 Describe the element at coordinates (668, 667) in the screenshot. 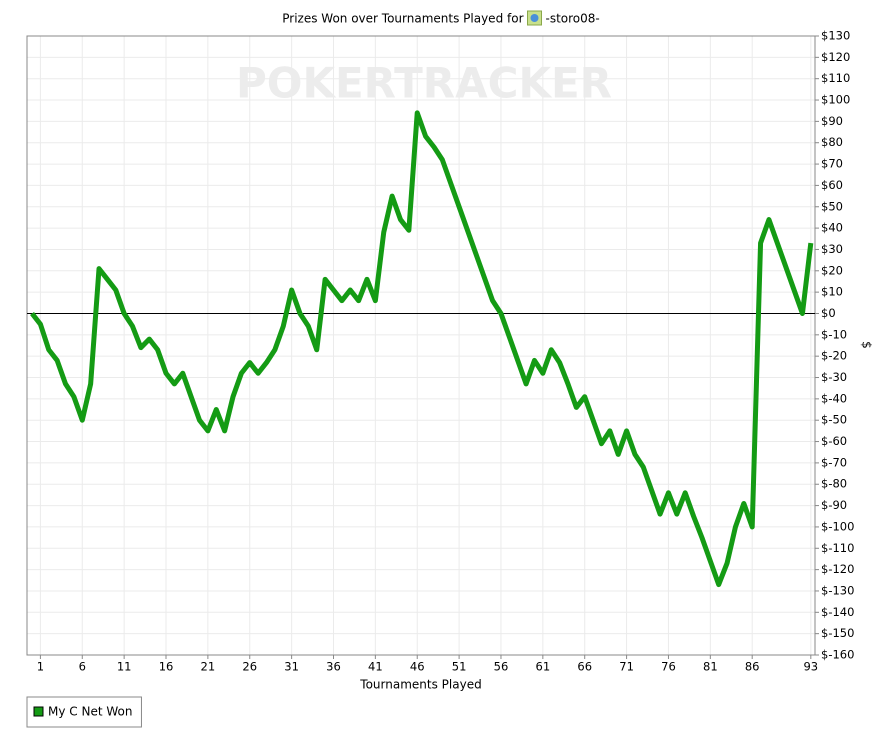

I see `x-tick-label: 76` at that location.